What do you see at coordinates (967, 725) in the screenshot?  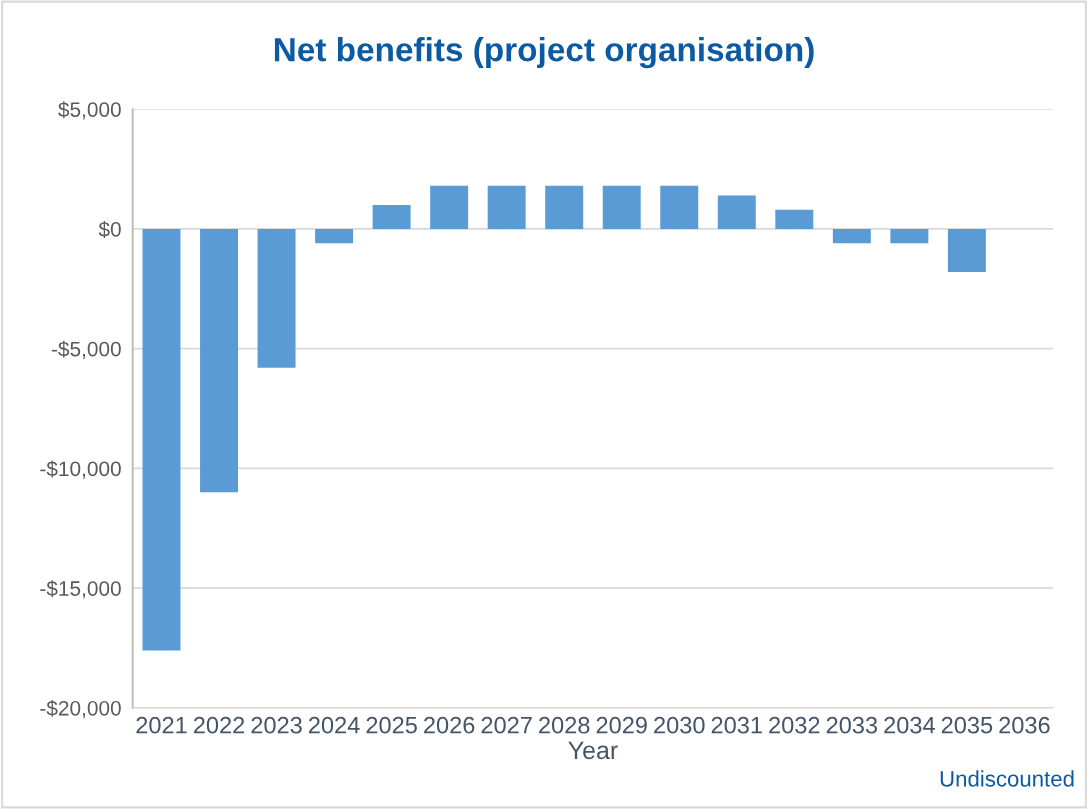 I see `x-tick-label: 2035` at bounding box center [967, 725].